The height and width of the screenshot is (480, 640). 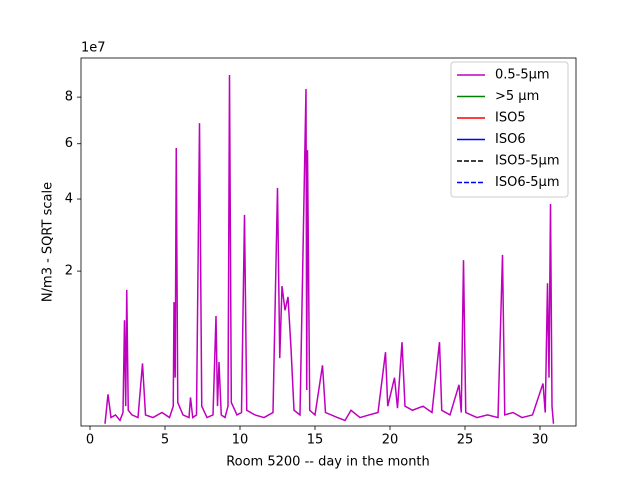 I want to click on legend-label: ISO6, so click(x=510, y=139).